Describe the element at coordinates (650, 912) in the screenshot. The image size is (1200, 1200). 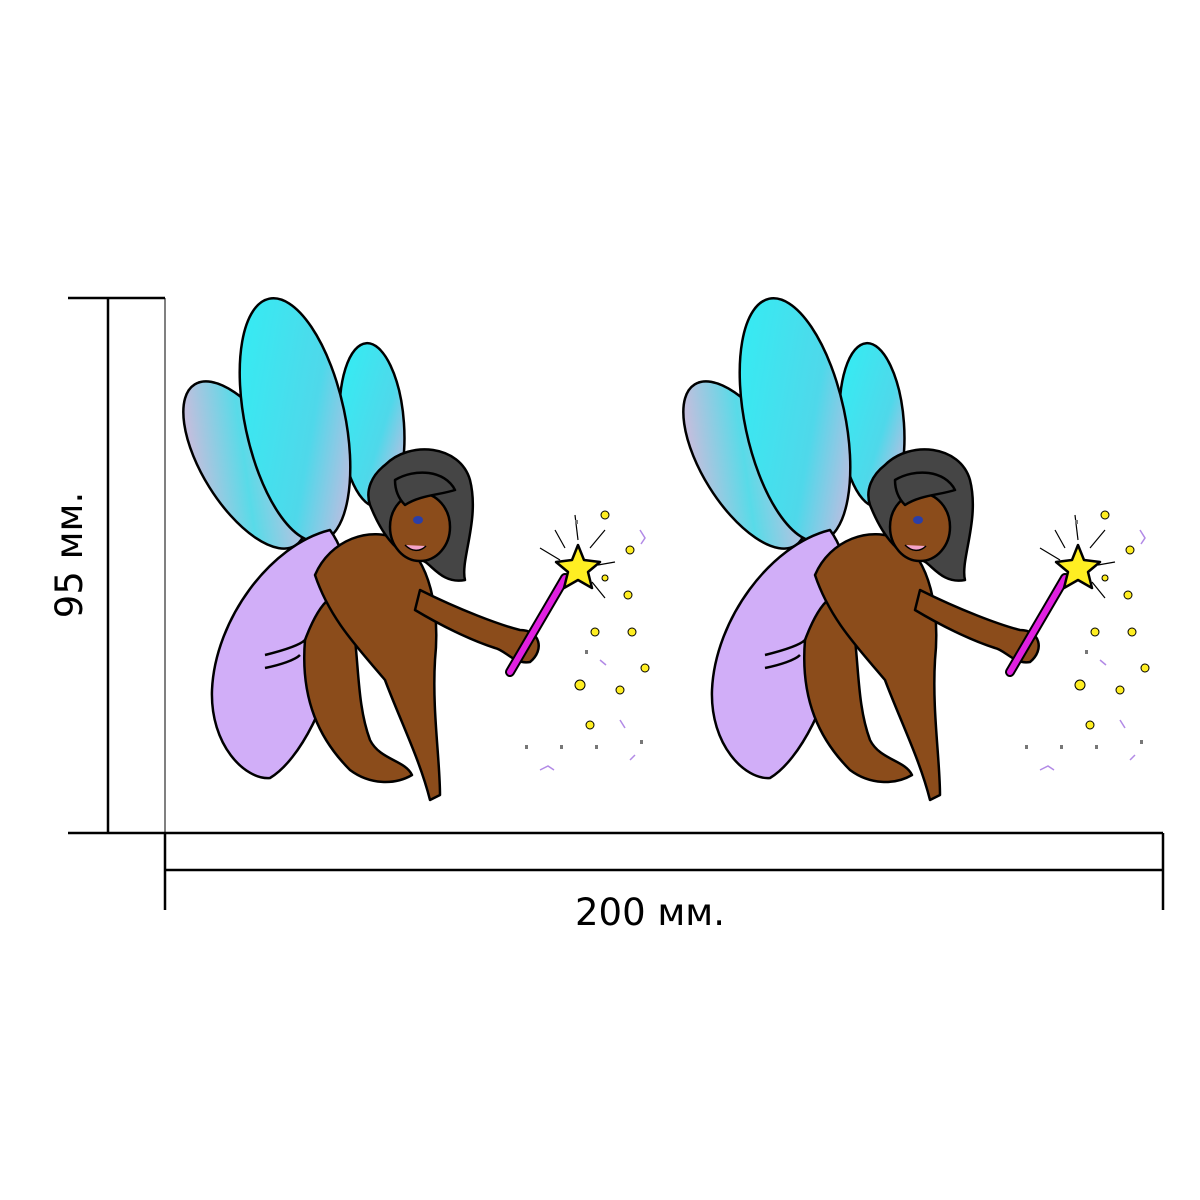
I see `width-label: 200 мм.` at that location.